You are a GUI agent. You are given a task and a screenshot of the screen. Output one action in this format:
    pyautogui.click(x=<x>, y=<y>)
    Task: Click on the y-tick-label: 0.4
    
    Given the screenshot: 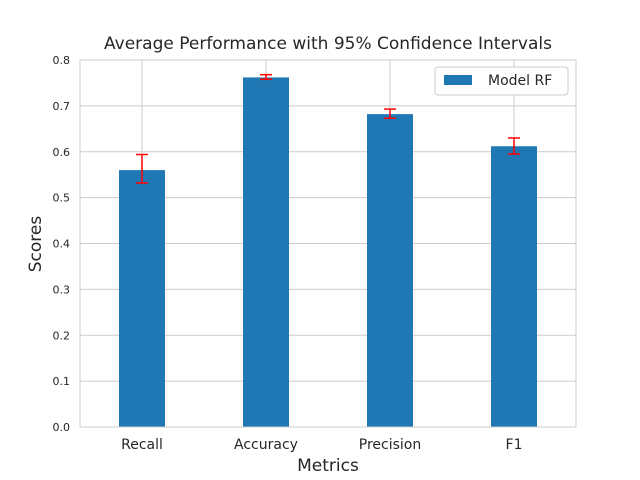 What is the action you would take?
    pyautogui.click(x=62, y=244)
    